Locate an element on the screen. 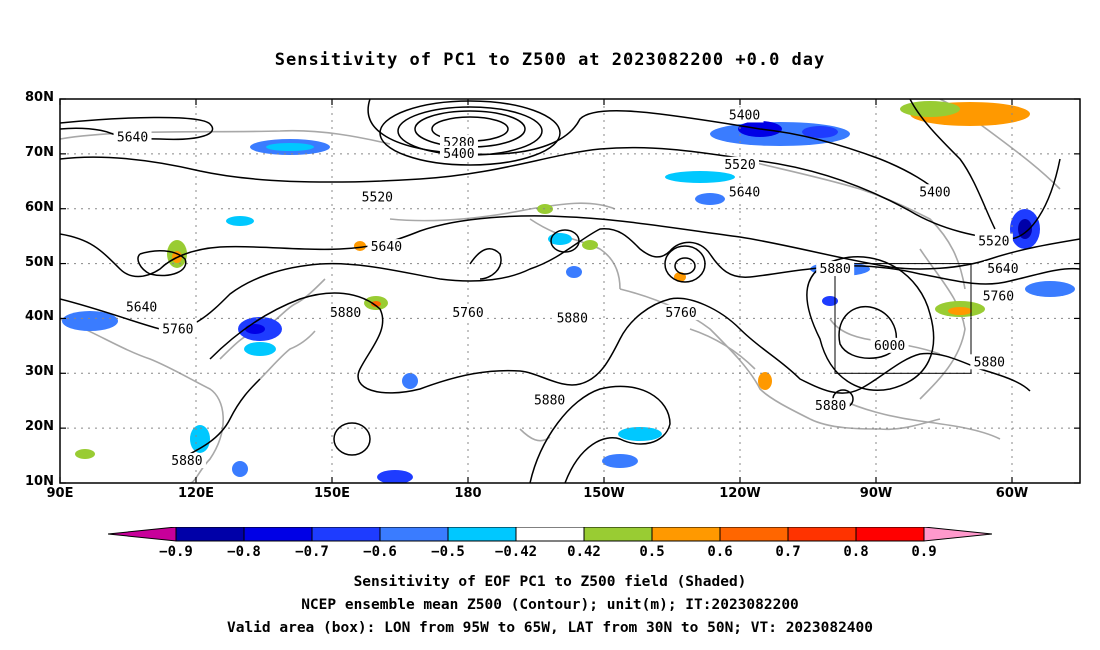 Image resolution: width=1100 pixels, height=650 pixels. colorbar is located at coordinates (550, 534).